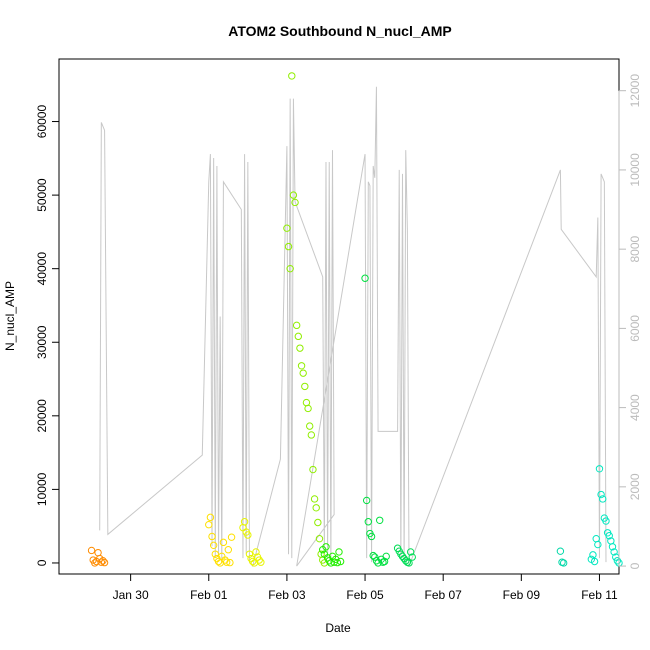 The width and height of the screenshot is (650, 650). Describe the element at coordinates (287, 595) in the screenshot. I see `x-tick-label: Feb 03` at that location.